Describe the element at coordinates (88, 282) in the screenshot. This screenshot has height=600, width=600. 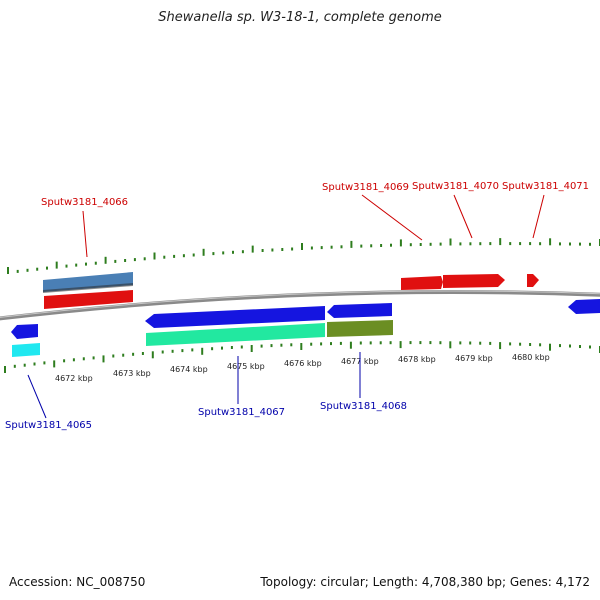
I see `gene-sputw3181-4066-rna` at that location.